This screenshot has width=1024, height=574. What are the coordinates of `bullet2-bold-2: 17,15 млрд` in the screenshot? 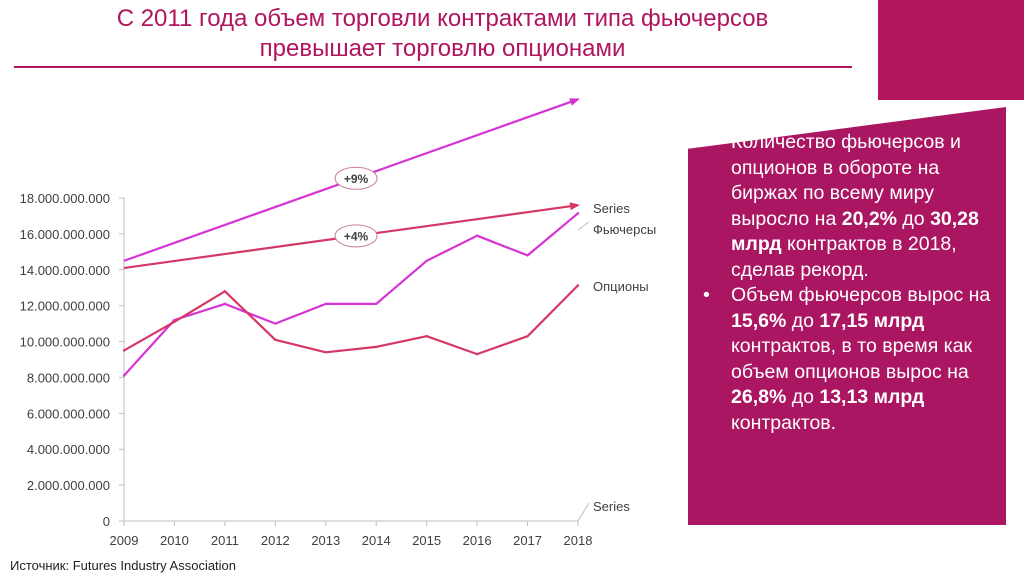 It's located at (872, 320).